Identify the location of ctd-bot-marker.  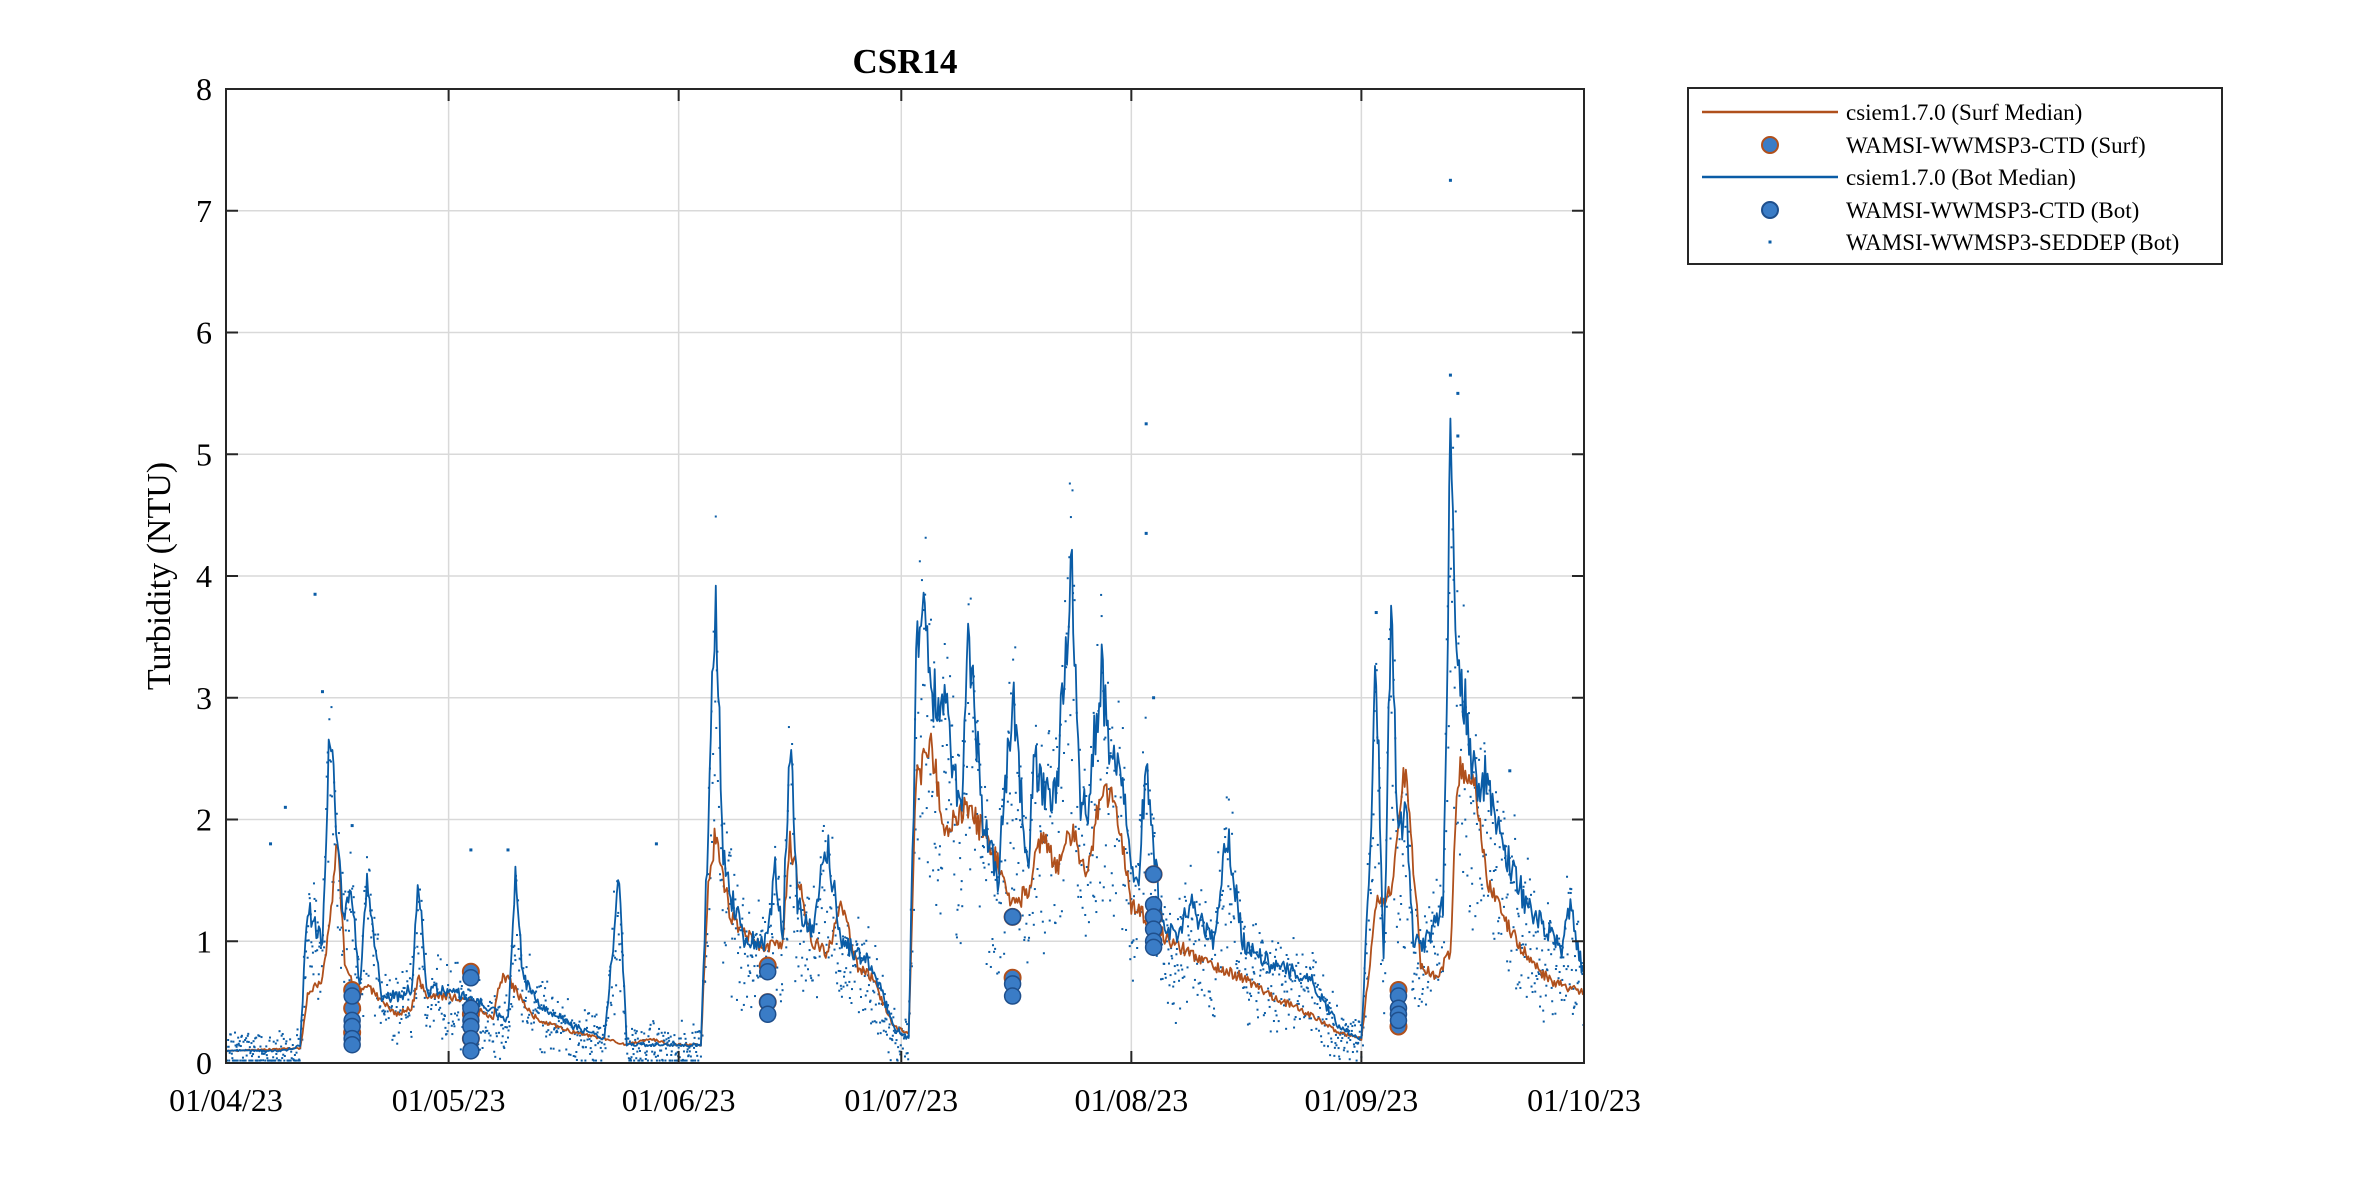
(1012, 917).